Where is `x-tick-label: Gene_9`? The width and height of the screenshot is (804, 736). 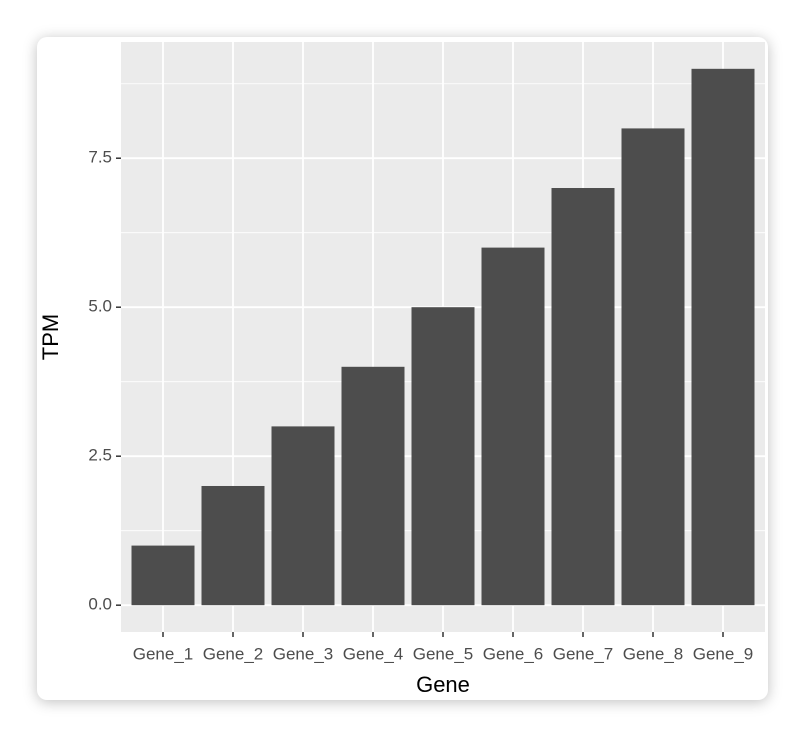 x-tick-label: Gene_9 is located at coordinates (723, 653).